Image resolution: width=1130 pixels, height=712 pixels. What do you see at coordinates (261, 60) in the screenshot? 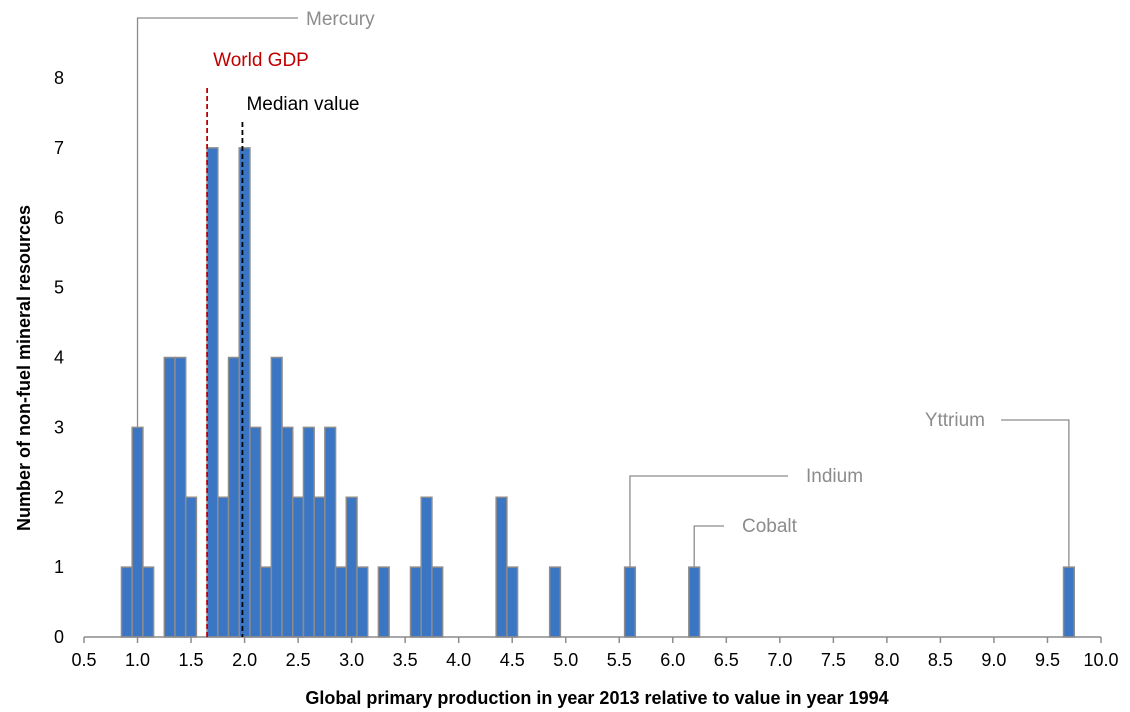
I see `reference-line-label: World GDP` at bounding box center [261, 60].